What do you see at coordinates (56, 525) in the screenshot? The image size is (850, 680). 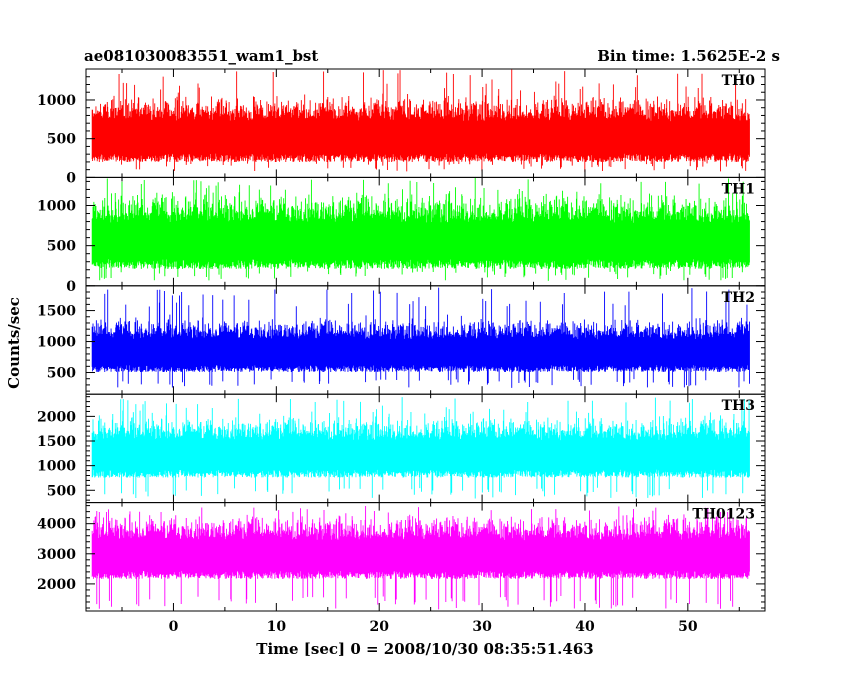 I see `y-tick-label: 4000` at bounding box center [56, 525].